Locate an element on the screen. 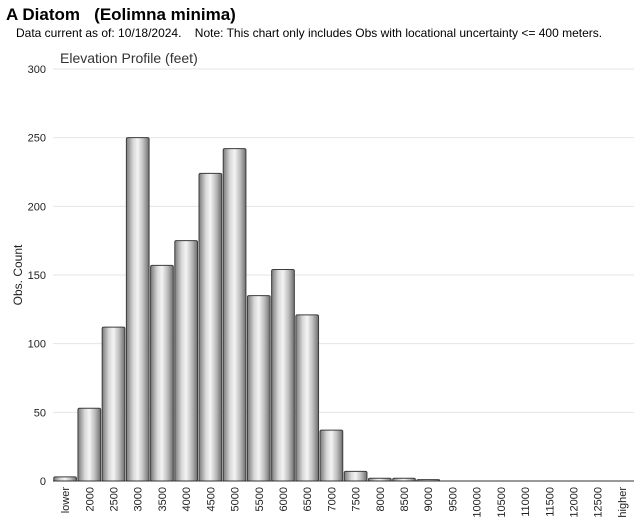  x-tick-label: 10500 is located at coordinates (502, 502).